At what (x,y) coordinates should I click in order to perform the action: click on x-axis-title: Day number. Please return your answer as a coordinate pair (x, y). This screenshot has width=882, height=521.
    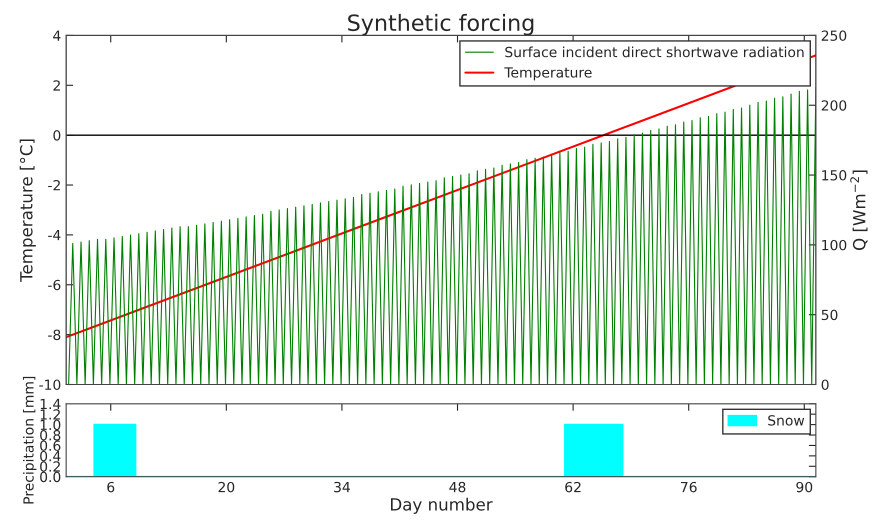
    Looking at the image, I should click on (442, 506).